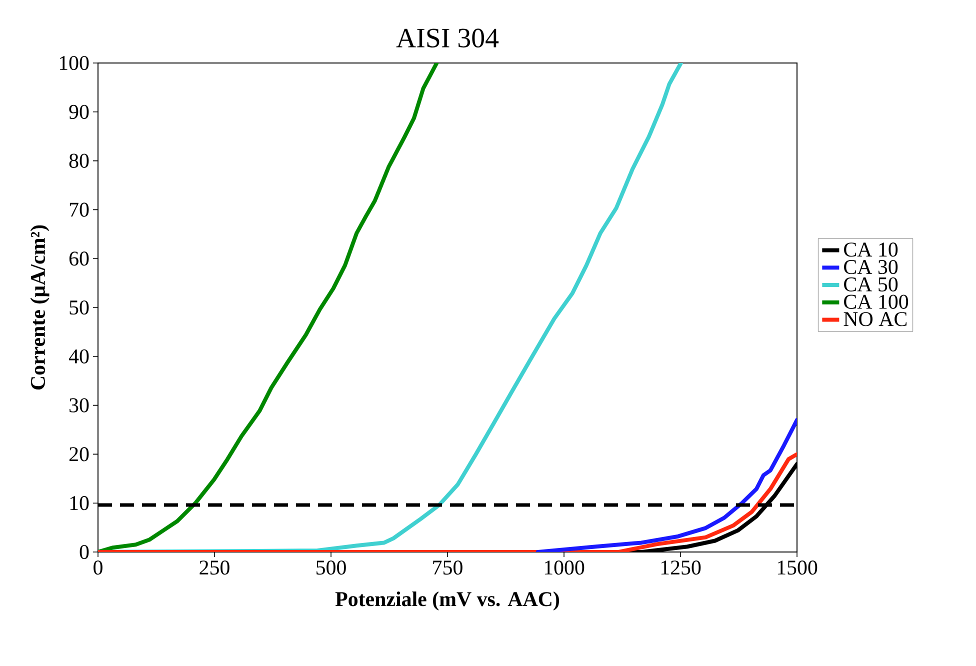 This screenshot has height=666, width=976. I want to click on y-tick-label: 40, so click(78, 356).